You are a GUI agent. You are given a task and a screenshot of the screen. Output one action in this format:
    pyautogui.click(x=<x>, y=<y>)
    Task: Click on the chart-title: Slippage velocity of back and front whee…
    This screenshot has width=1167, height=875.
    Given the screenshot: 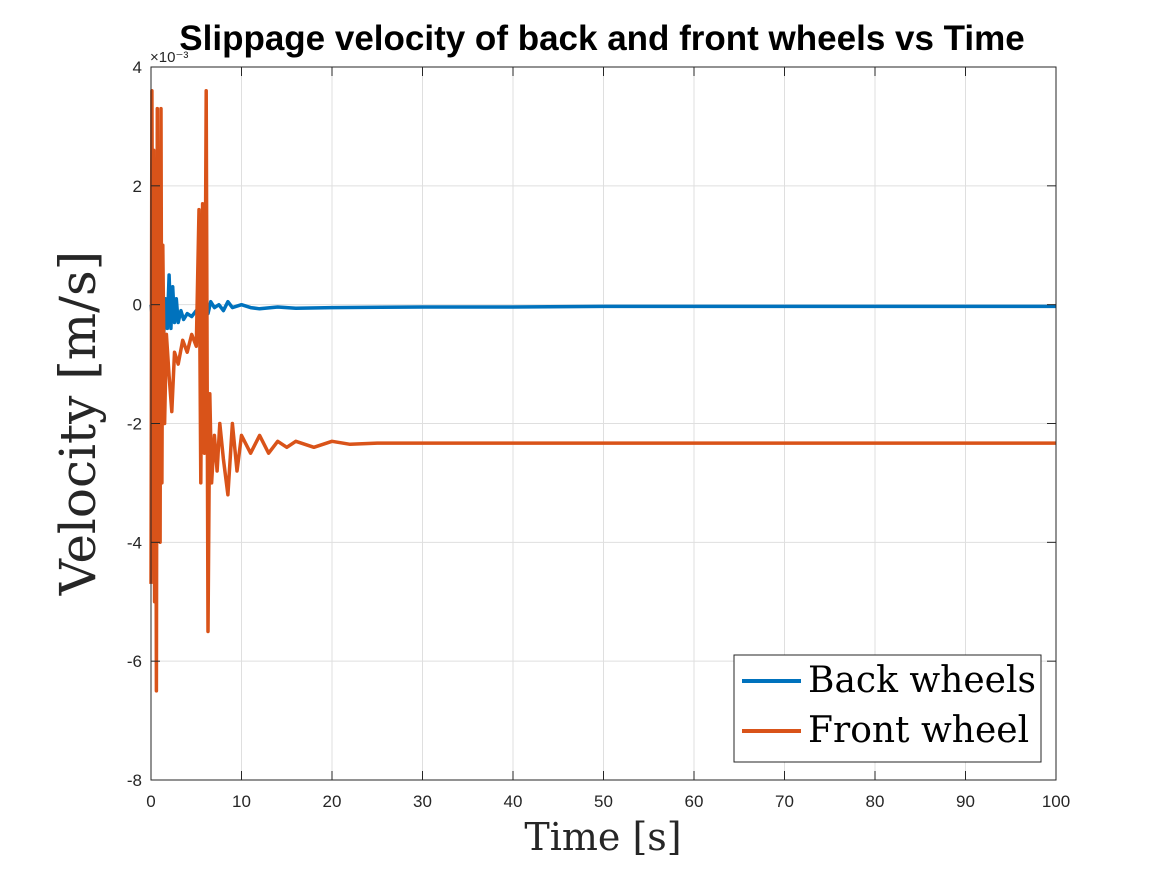 What is the action you would take?
    pyautogui.click(x=601, y=38)
    